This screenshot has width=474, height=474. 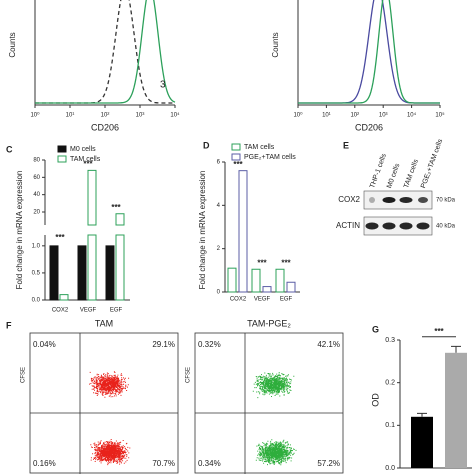 I want to click on y-tick-label: 0.5, so click(x=36, y=273).